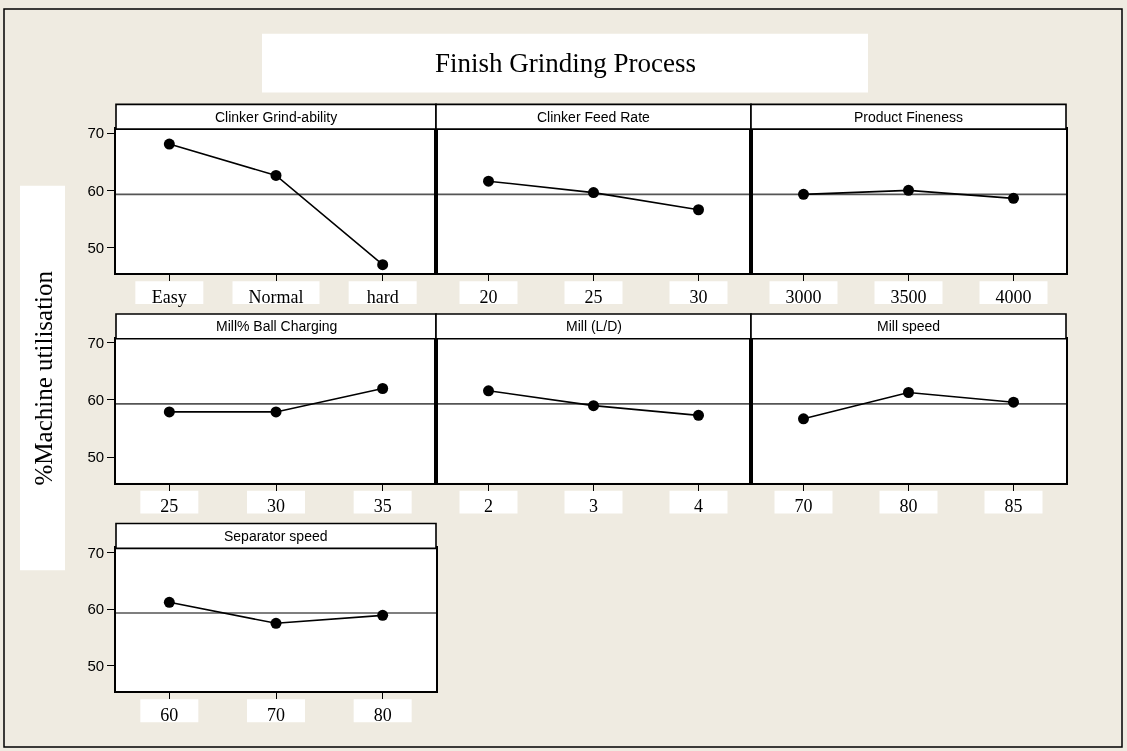 The width and height of the screenshot is (1127, 751). What do you see at coordinates (593, 506) in the screenshot?
I see `x-tick-label: 3` at bounding box center [593, 506].